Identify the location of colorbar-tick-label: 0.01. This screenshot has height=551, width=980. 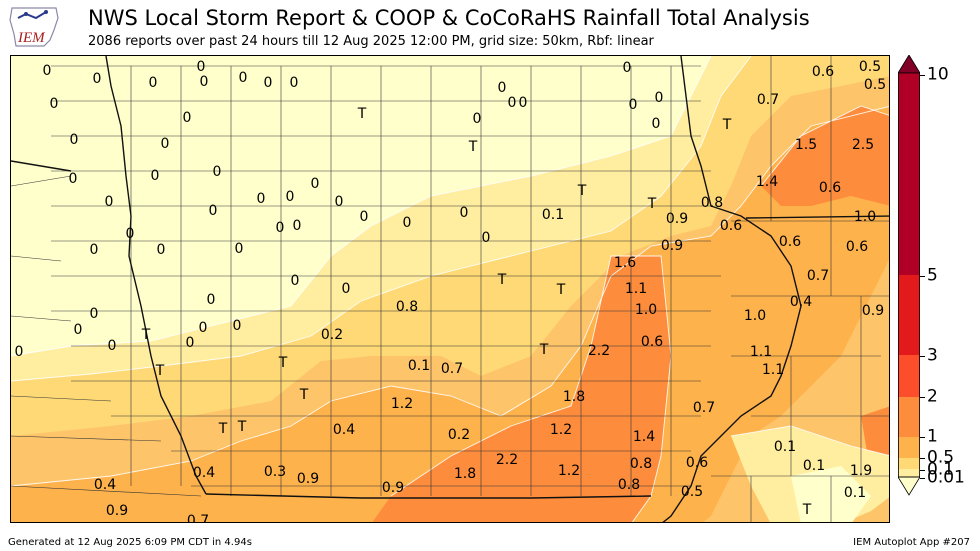
(946, 477).